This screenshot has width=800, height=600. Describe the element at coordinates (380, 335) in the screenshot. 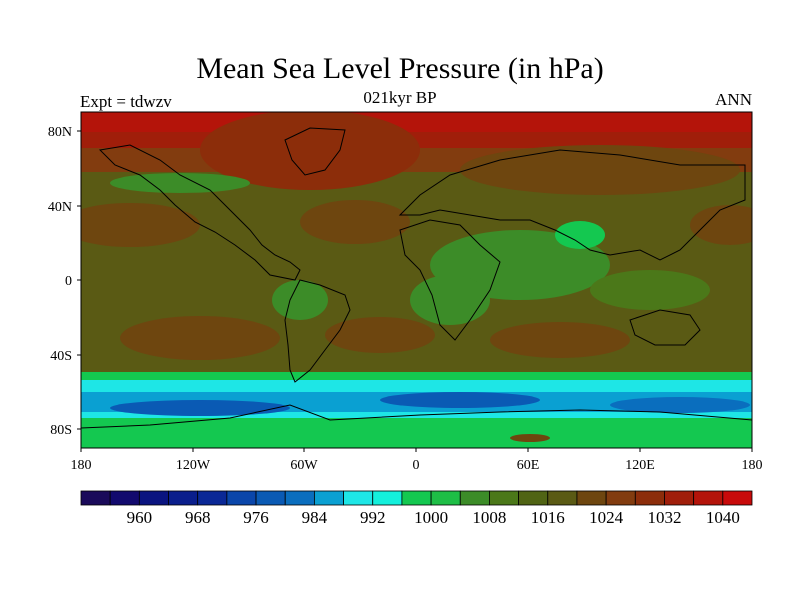

I see `field-satl-high` at that location.